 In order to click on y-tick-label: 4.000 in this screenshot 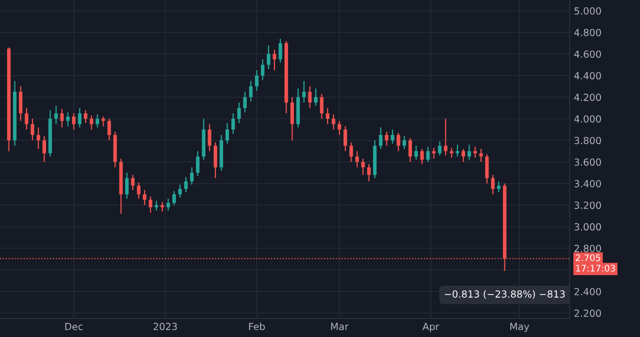, I will do `click(587, 119)`.